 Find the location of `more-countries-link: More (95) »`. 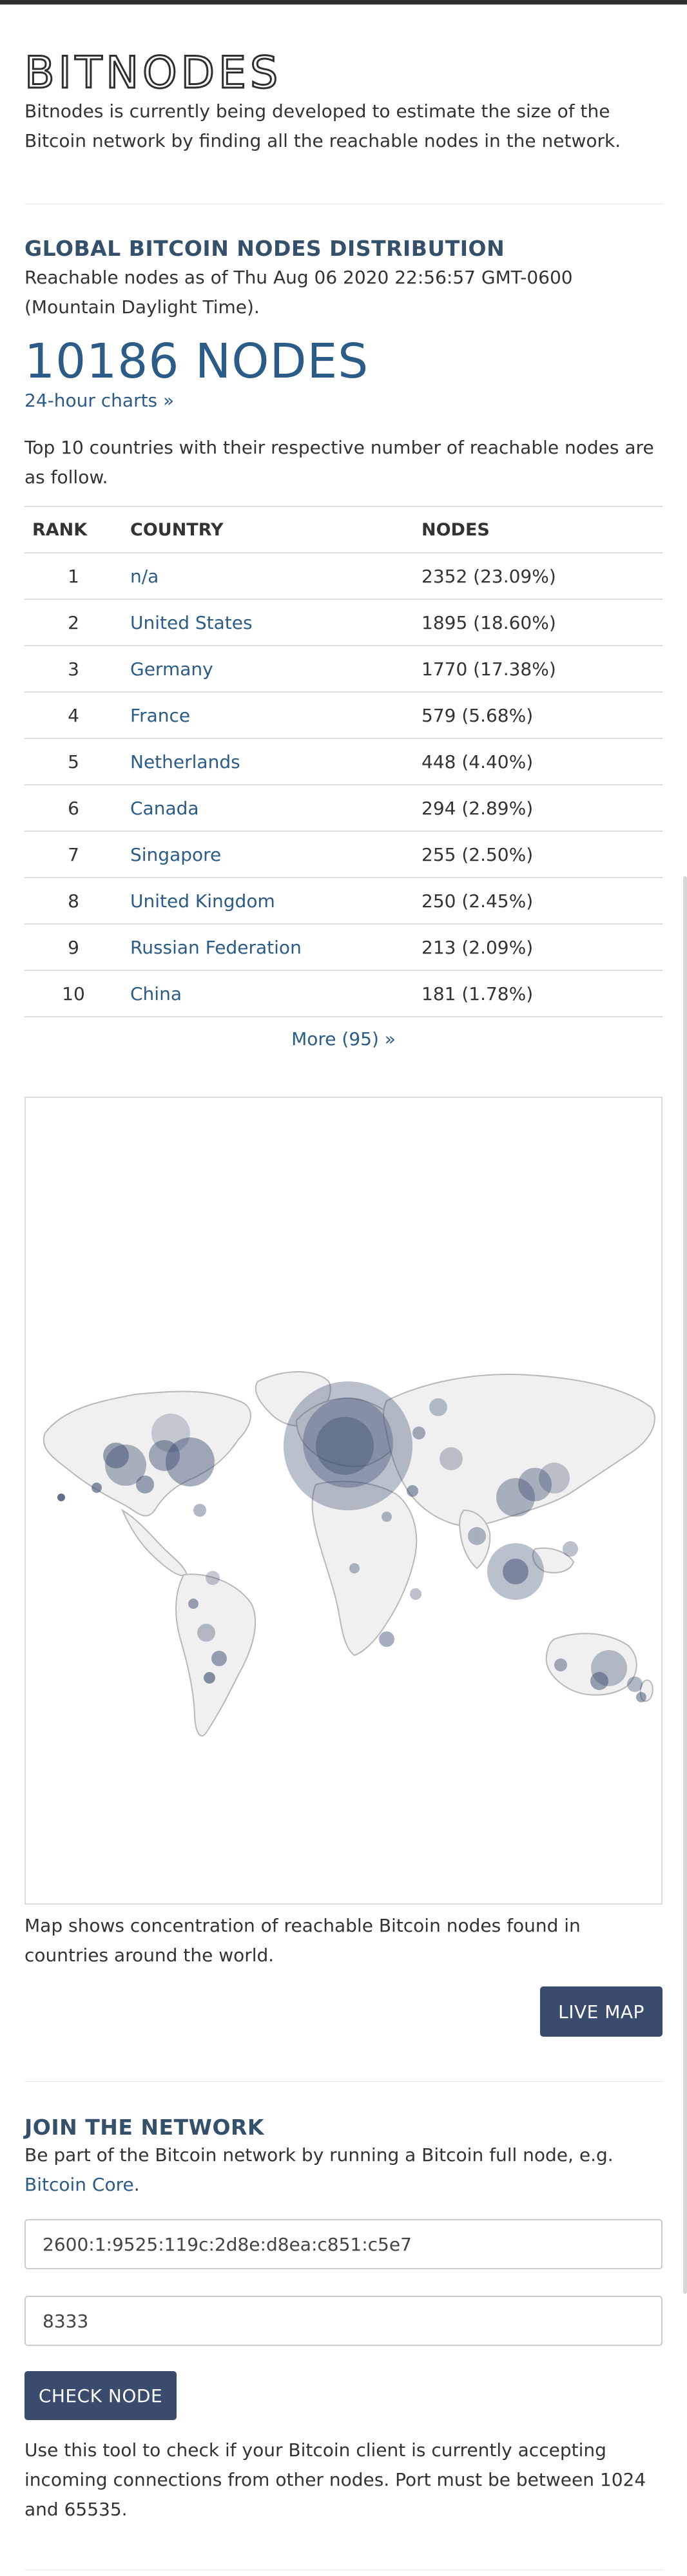

more-countries-link: More (95) » is located at coordinates (343, 1039).